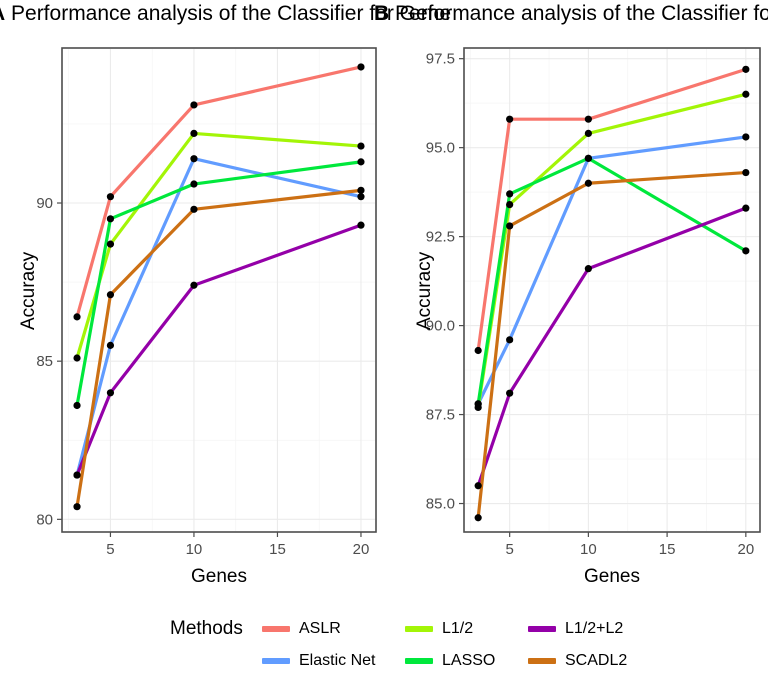 This screenshot has width=768, height=685. I want to click on x-axis-tick-label: 5, so click(110, 549).